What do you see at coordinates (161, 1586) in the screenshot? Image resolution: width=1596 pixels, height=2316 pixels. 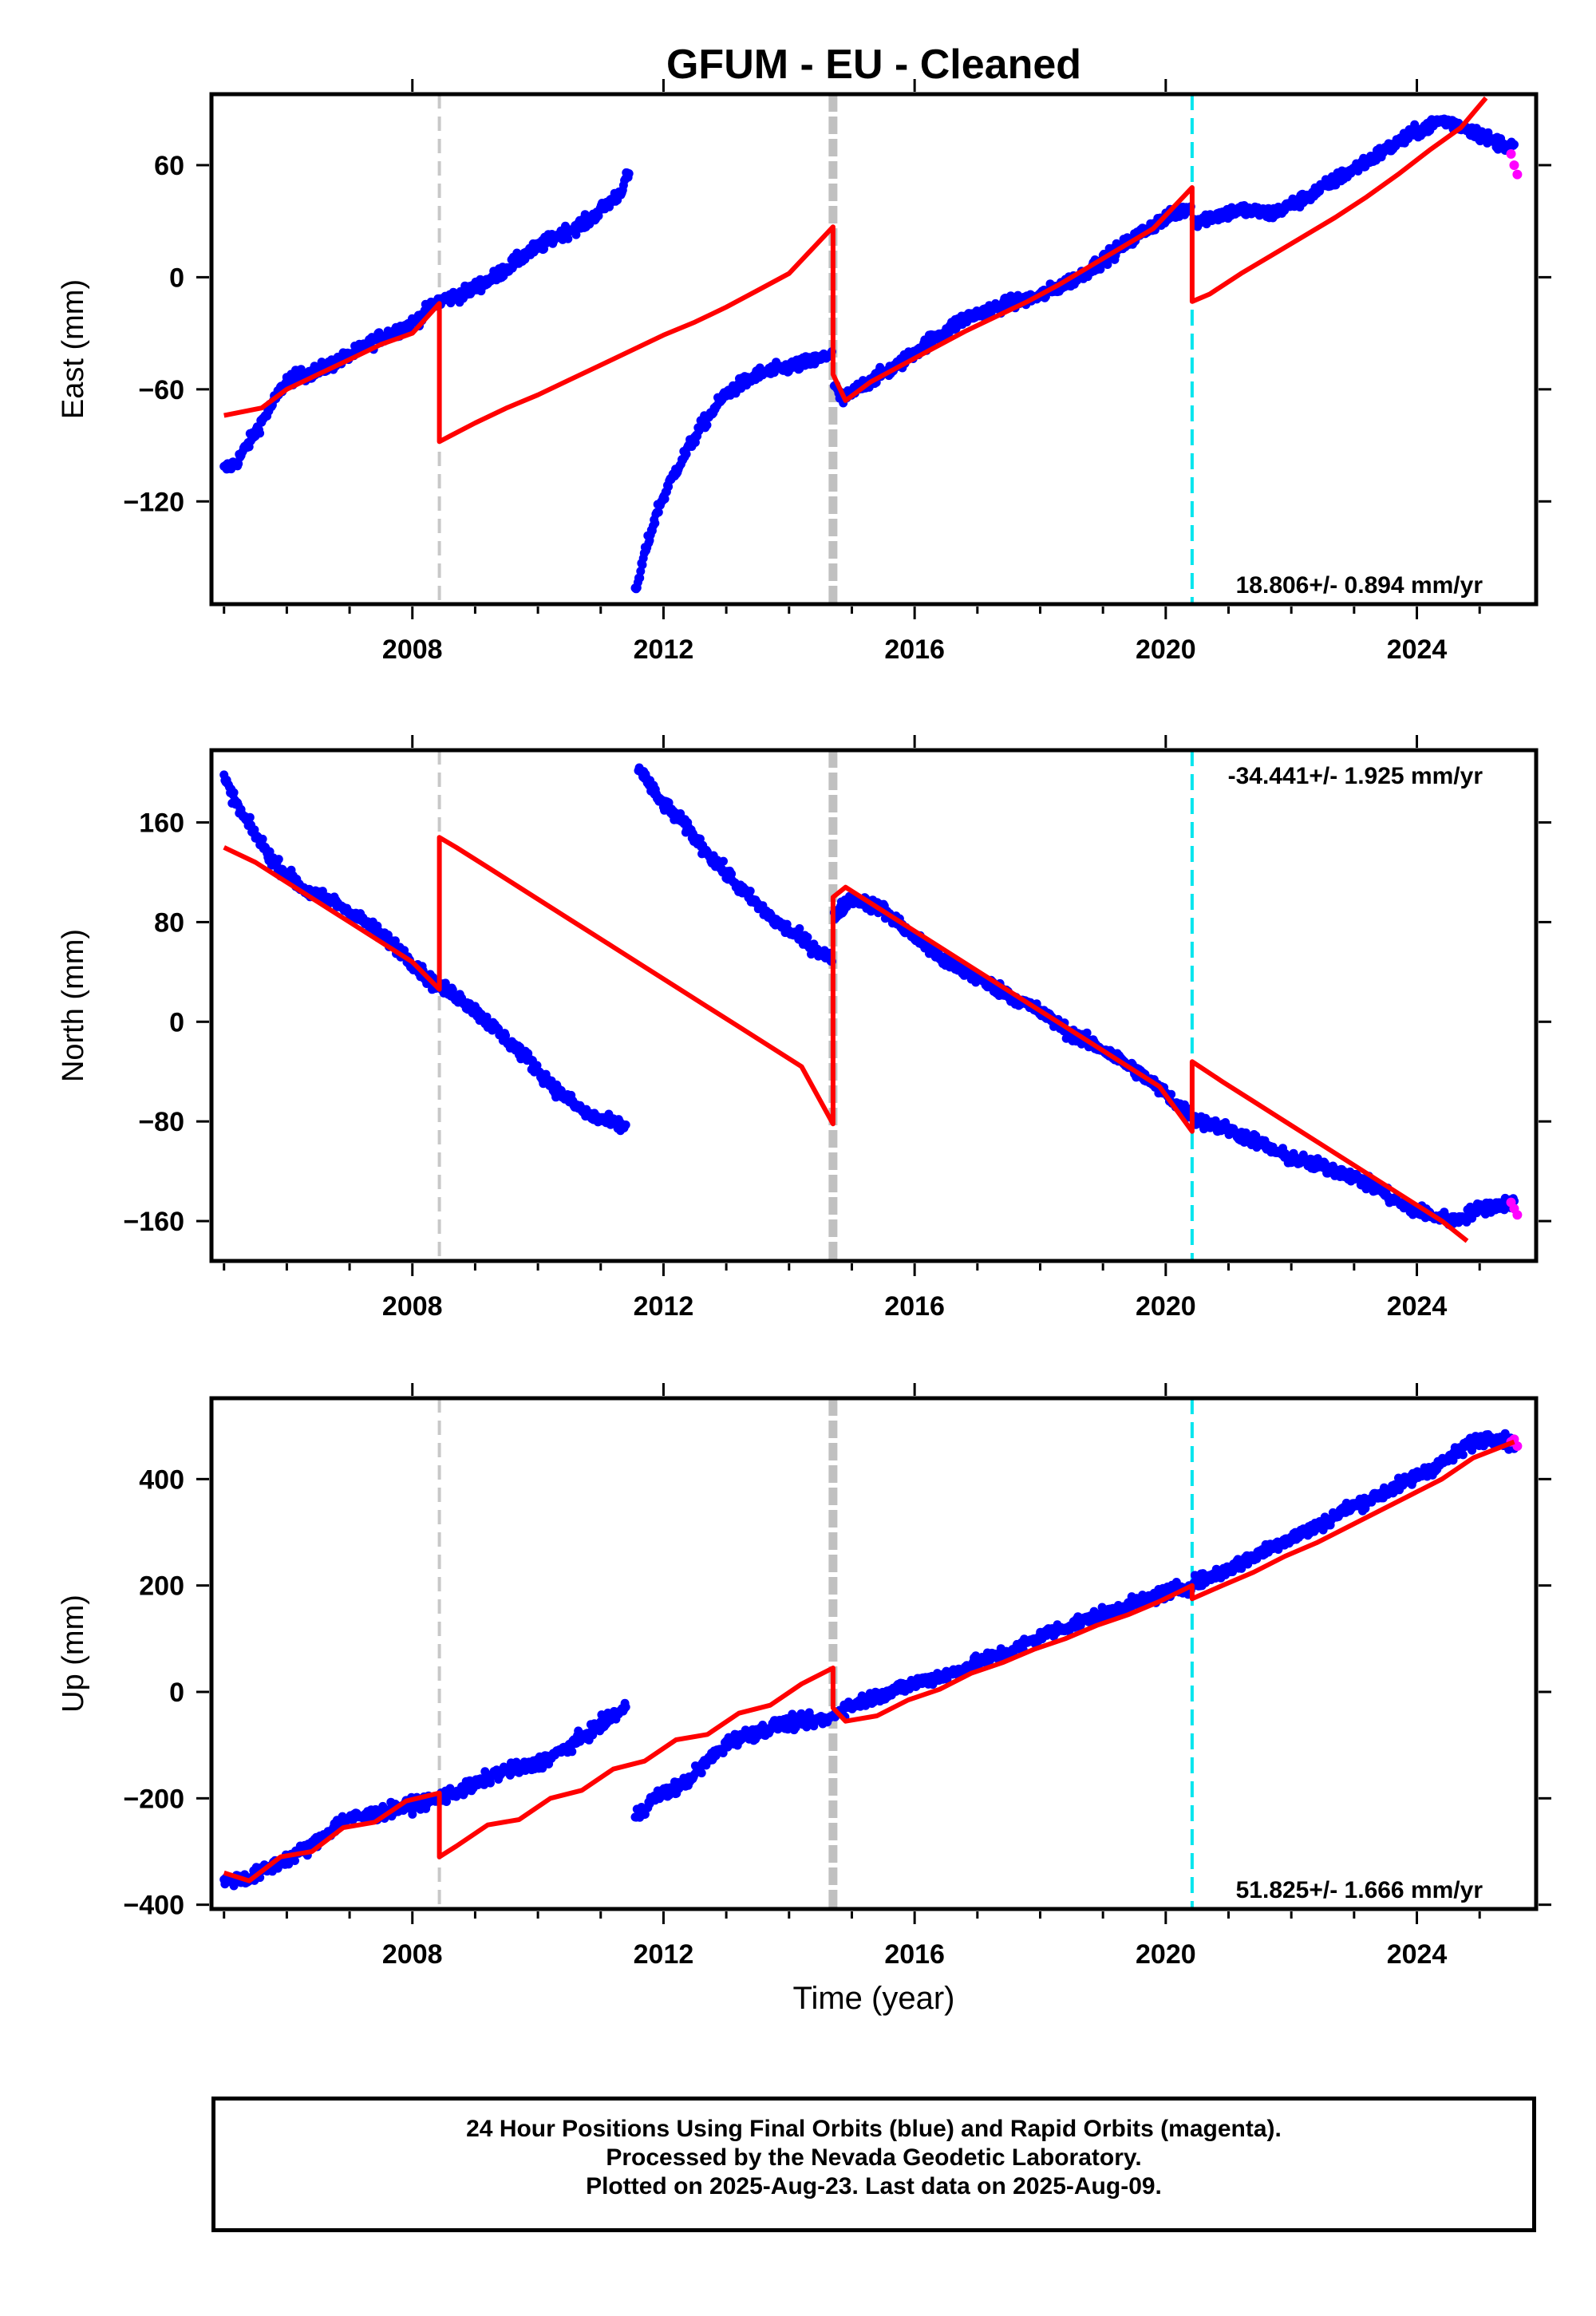 I see `y-tick-label: 200` at bounding box center [161, 1586].